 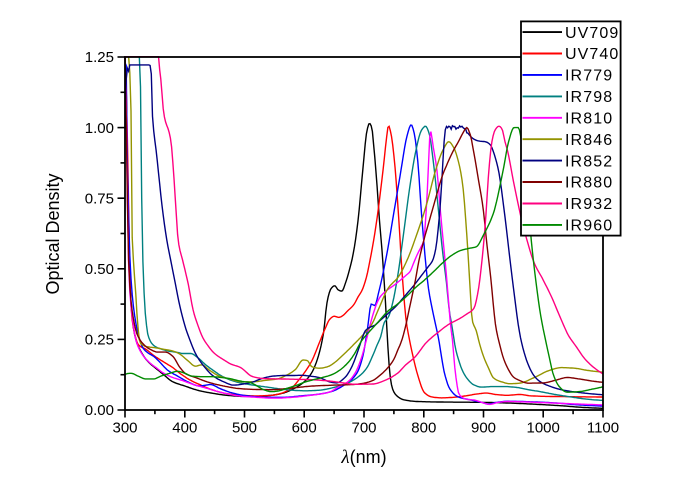 What do you see at coordinates (589, 161) in the screenshot?
I see `svg-text: IR852` at bounding box center [589, 161].